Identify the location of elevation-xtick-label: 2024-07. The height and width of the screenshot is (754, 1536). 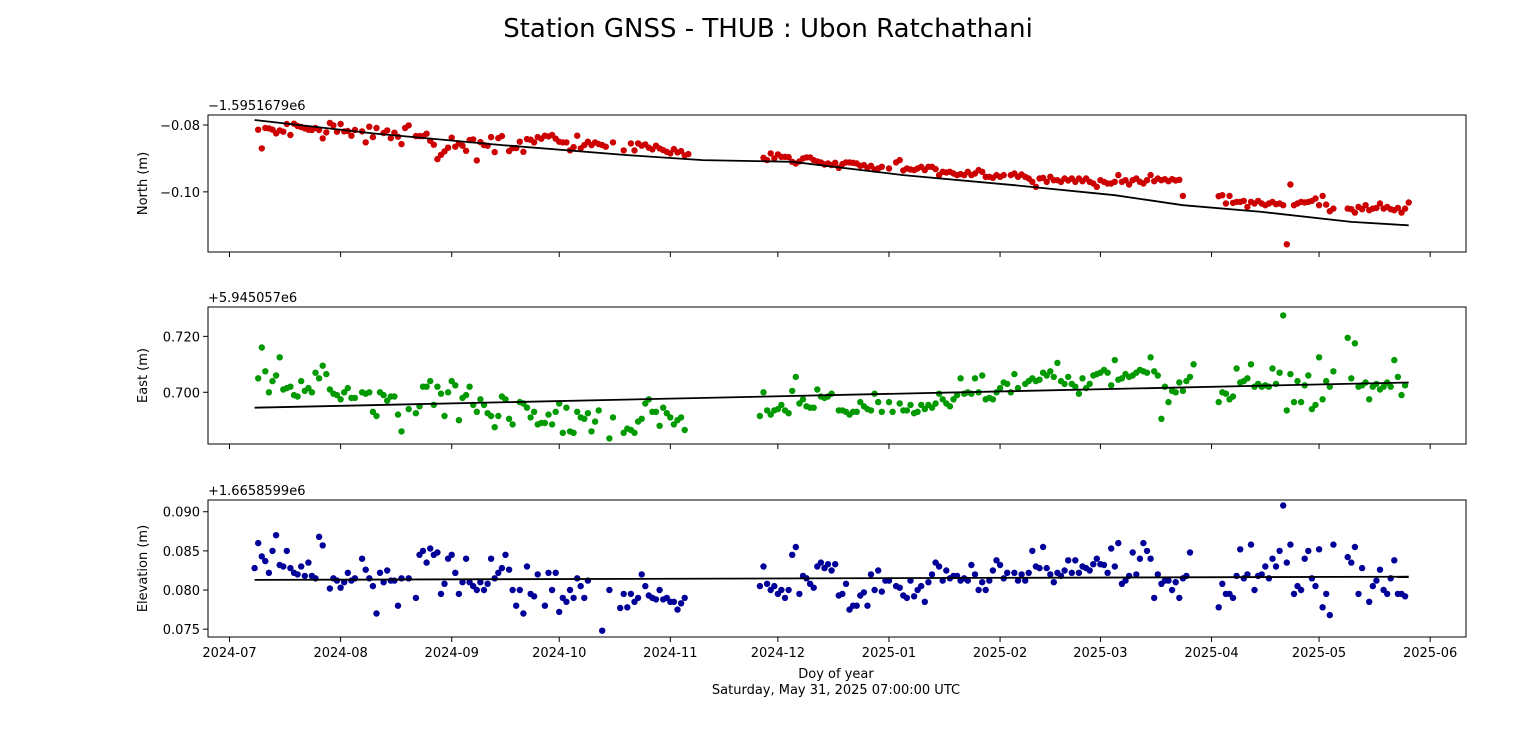
(229, 653).